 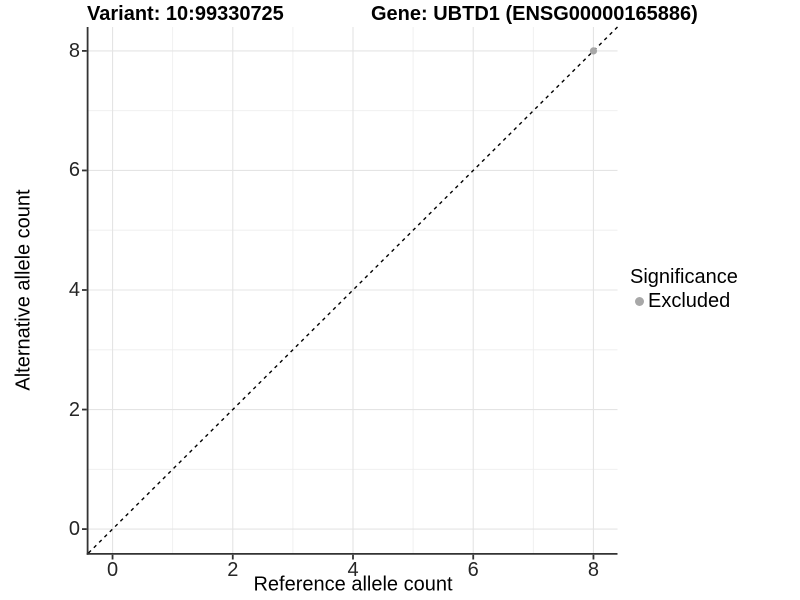 What do you see at coordinates (593, 570) in the screenshot?
I see `x-tick-label: 8` at bounding box center [593, 570].